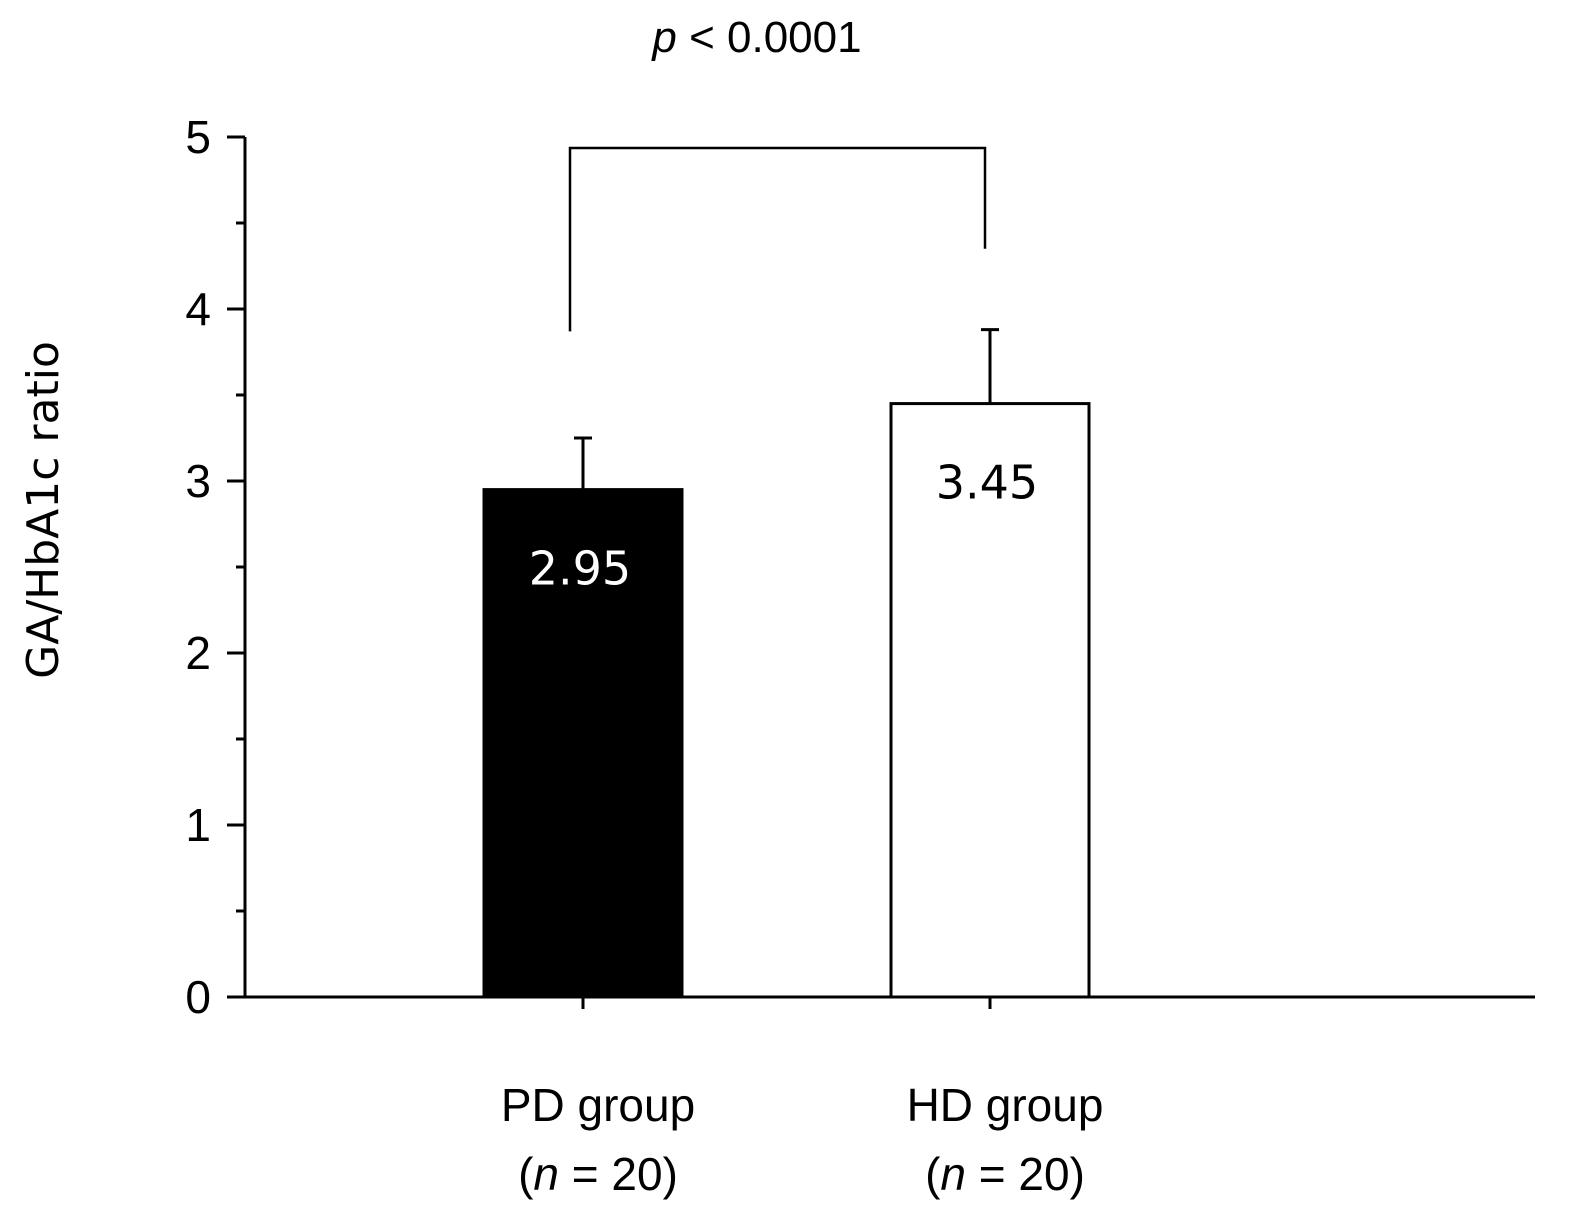 The height and width of the screenshot is (1218, 1569). I want to click on y-tick-label: 5, so click(198, 137).